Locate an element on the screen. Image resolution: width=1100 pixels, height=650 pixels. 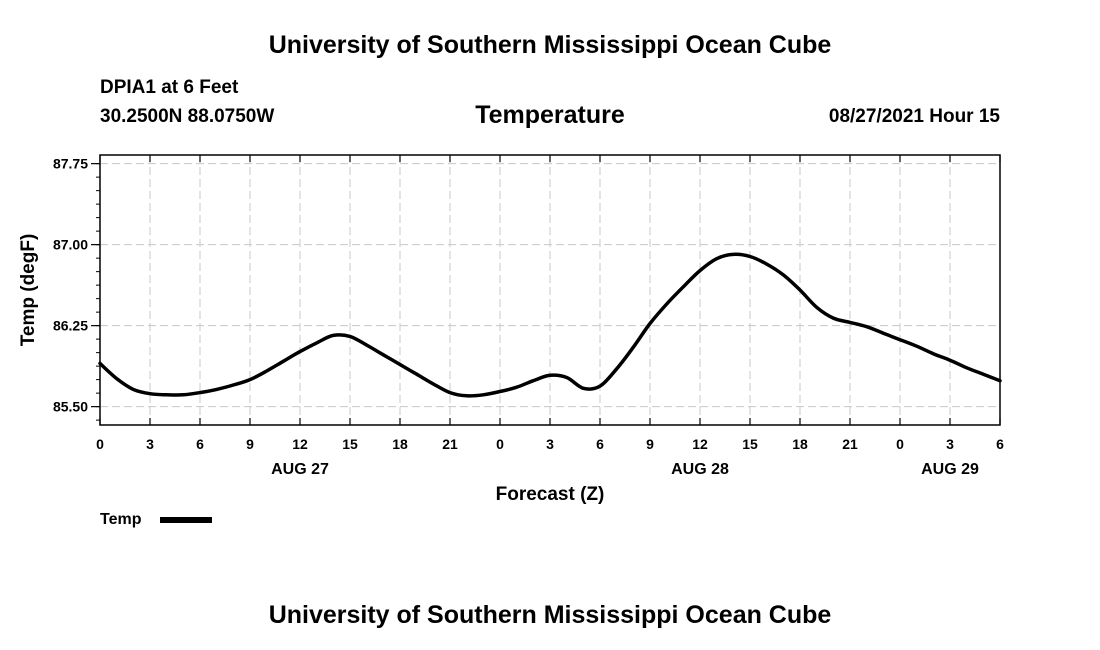
y-axis-ticks: 85.50 86.25 87.00 87.75 is located at coordinates (76, 285).